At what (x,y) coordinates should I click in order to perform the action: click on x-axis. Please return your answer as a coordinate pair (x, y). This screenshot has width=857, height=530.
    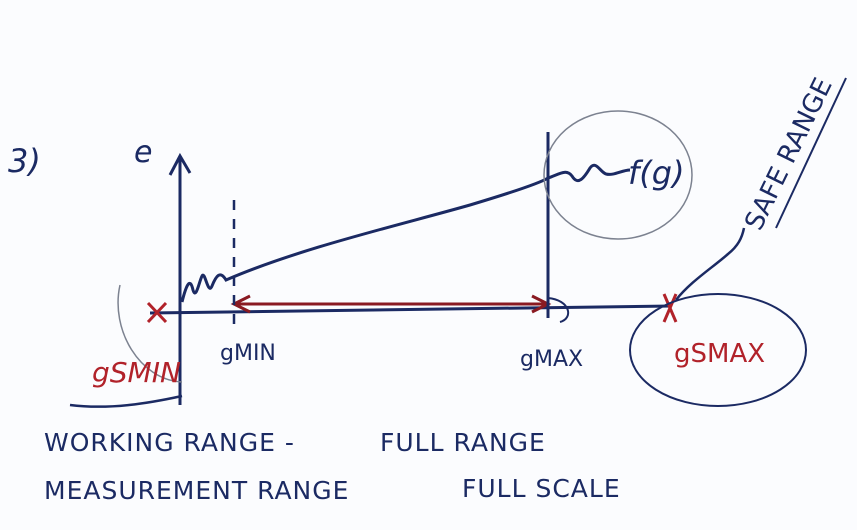
    Looking at the image, I should click on (411, 309).